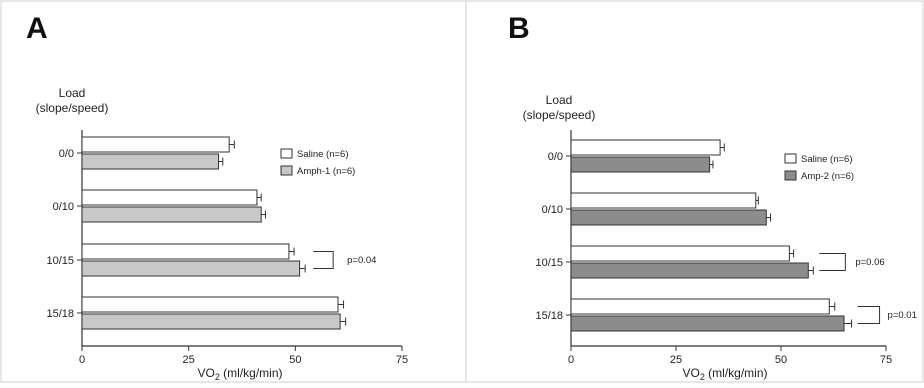 This screenshot has width=924, height=388. I want to click on panel-letter: A, so click(37, 28).